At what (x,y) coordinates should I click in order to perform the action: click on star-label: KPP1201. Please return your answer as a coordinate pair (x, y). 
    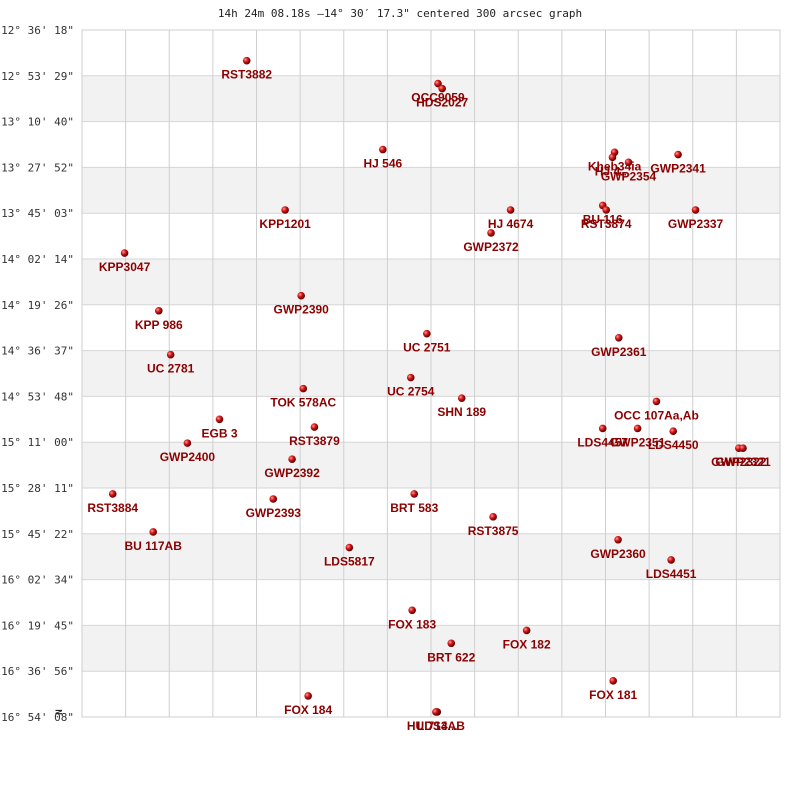
    Looking at the image, I should click on (285, 224).